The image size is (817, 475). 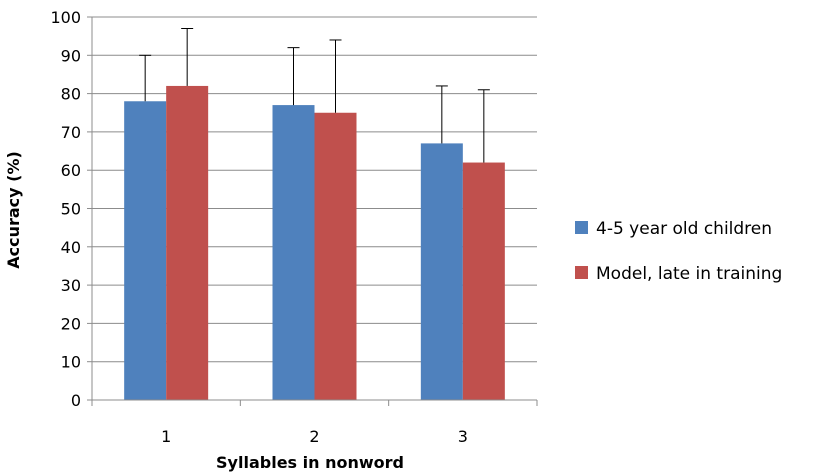 I want to click on legend-label-model: Model, late in training, so click(x=689, y=274).